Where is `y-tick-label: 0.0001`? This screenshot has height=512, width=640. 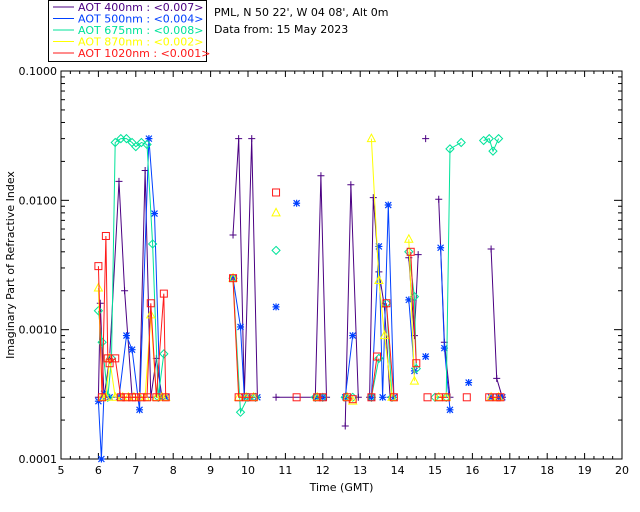 y-tick-label: 0.0001 is located at coordinates (38, 459).